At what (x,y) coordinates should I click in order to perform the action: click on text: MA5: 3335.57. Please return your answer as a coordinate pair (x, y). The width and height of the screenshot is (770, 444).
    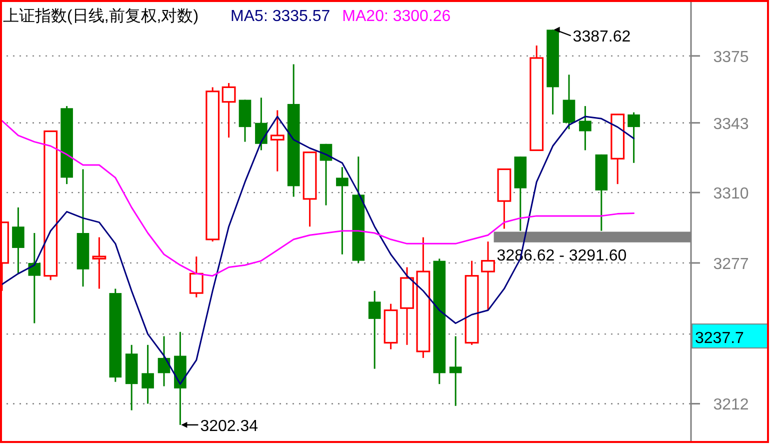
    Looking at the image, I should click on (280, 16).